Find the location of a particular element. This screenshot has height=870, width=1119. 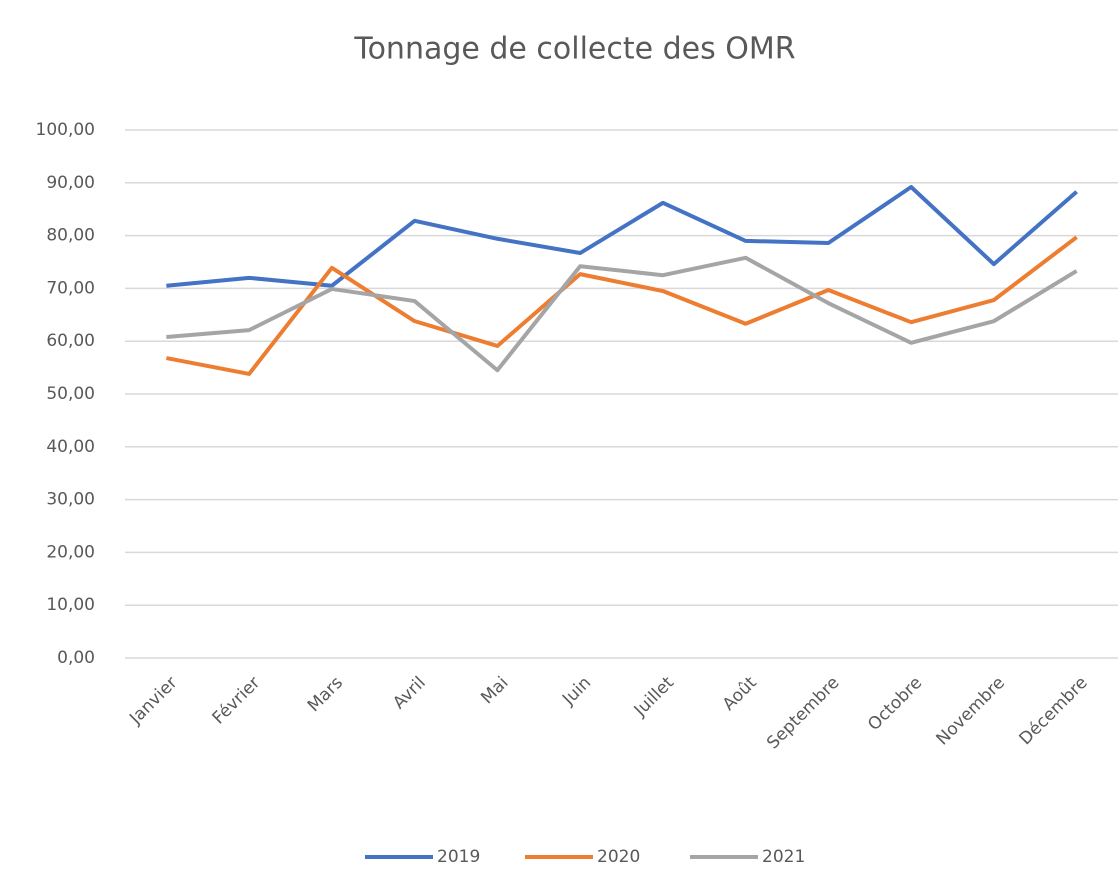

x-tick-label: Février is located at coordinates (237, 701).